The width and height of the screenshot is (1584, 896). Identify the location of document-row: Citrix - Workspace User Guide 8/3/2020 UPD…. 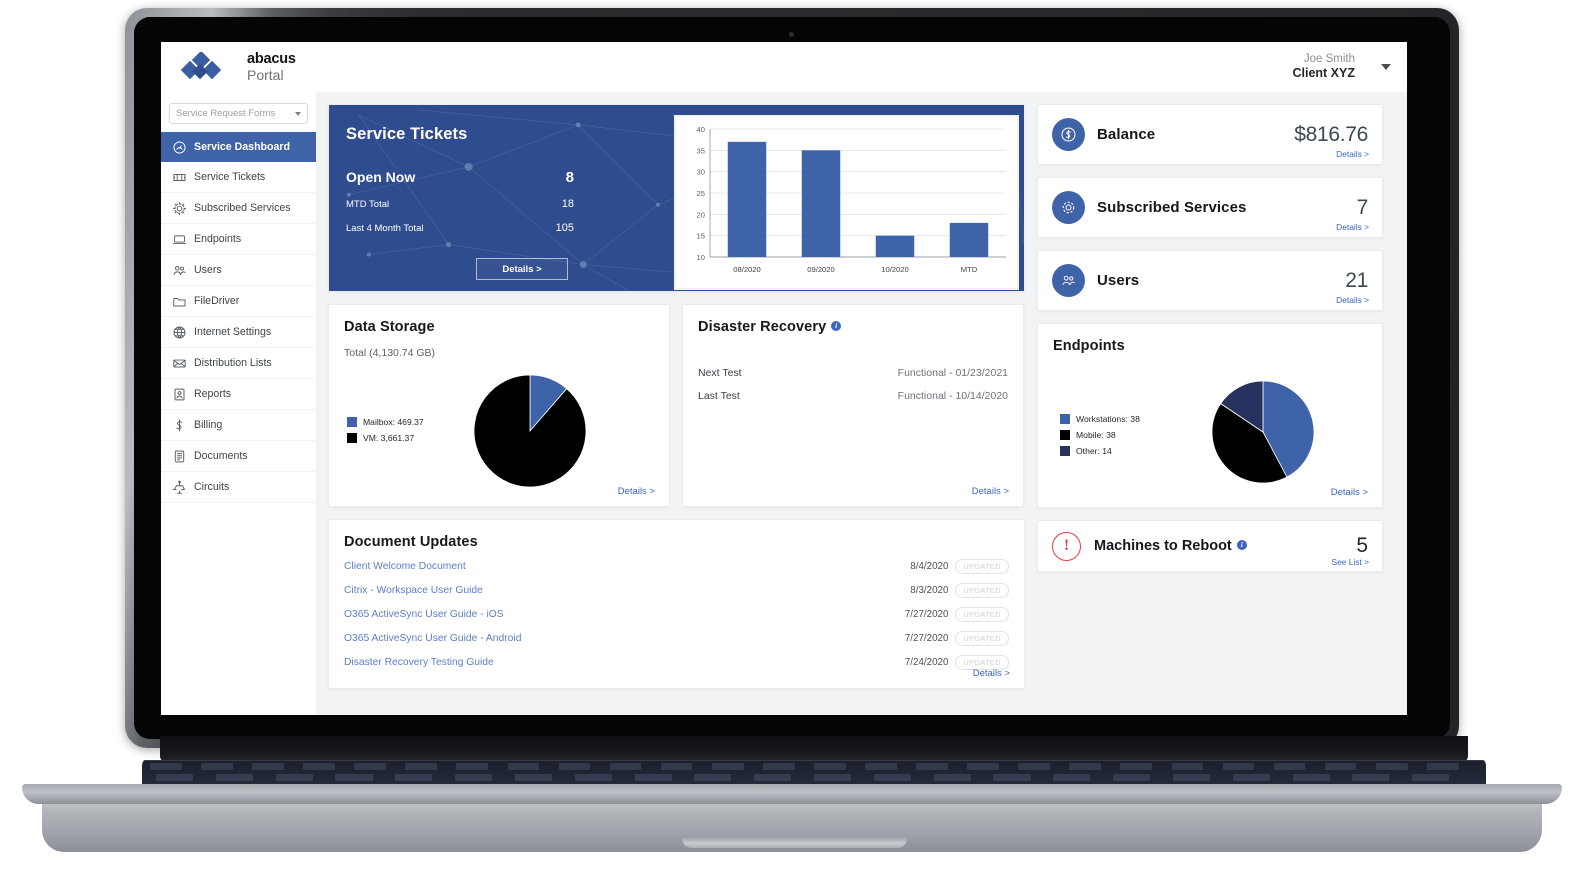
(676, 590).